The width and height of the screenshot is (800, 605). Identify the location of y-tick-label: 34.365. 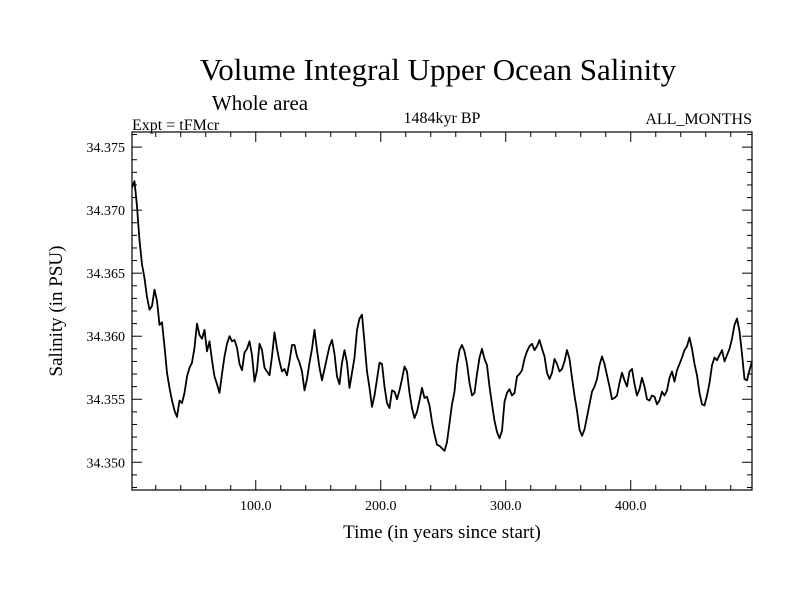
(106, 274).